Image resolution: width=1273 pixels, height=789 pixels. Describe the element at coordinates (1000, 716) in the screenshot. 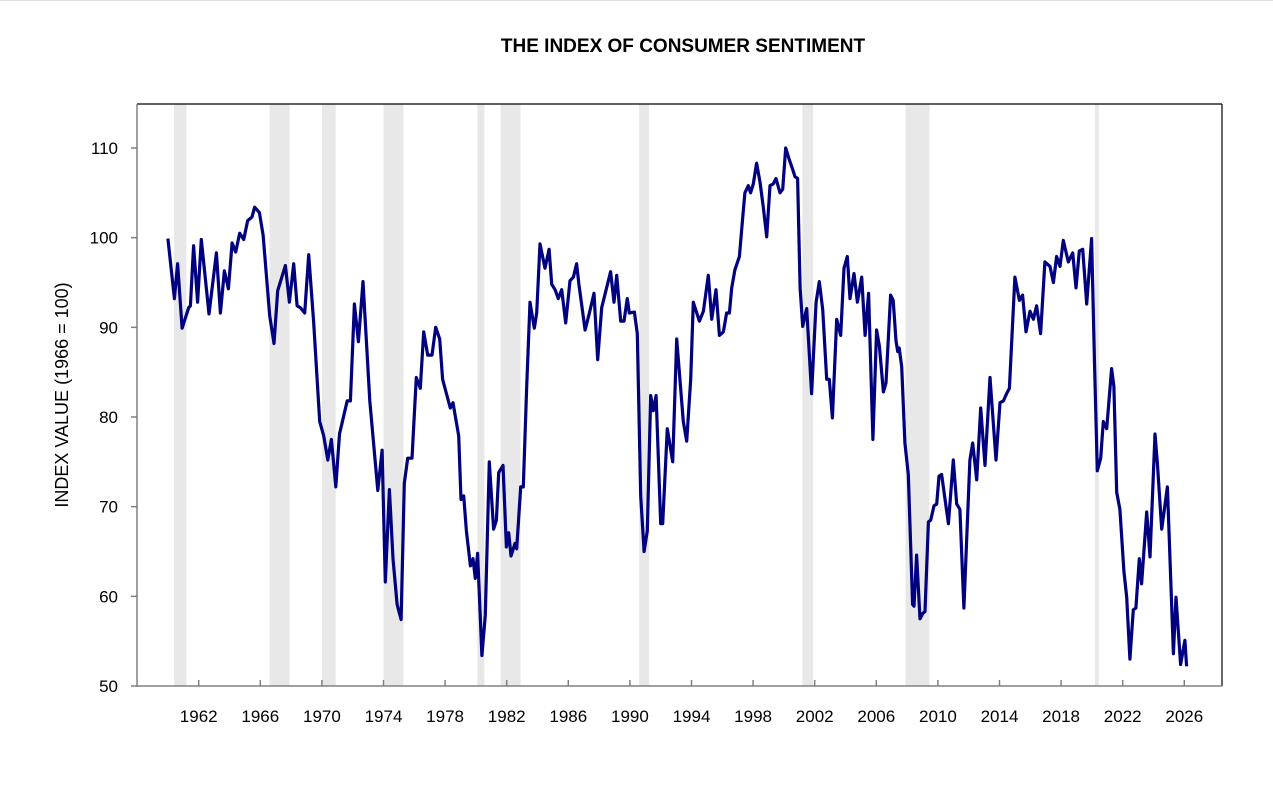

I see `x-tick-label: 2014` at that location.